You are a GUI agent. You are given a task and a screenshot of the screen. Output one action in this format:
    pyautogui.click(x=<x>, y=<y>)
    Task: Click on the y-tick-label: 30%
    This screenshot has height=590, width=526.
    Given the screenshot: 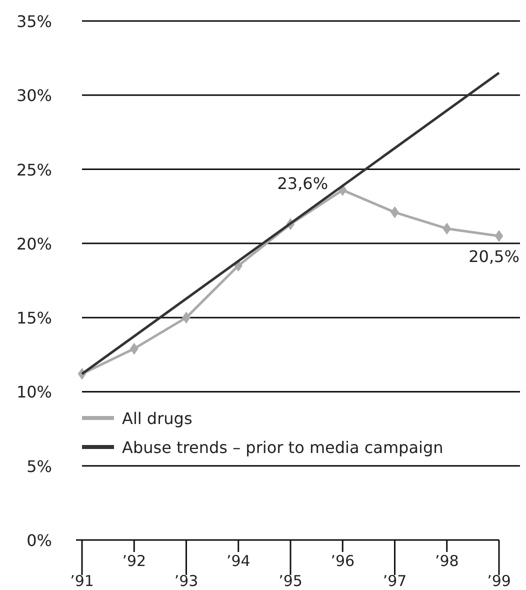 What is the action you would take?
    pyautogui.click(x=34, y=96)
    